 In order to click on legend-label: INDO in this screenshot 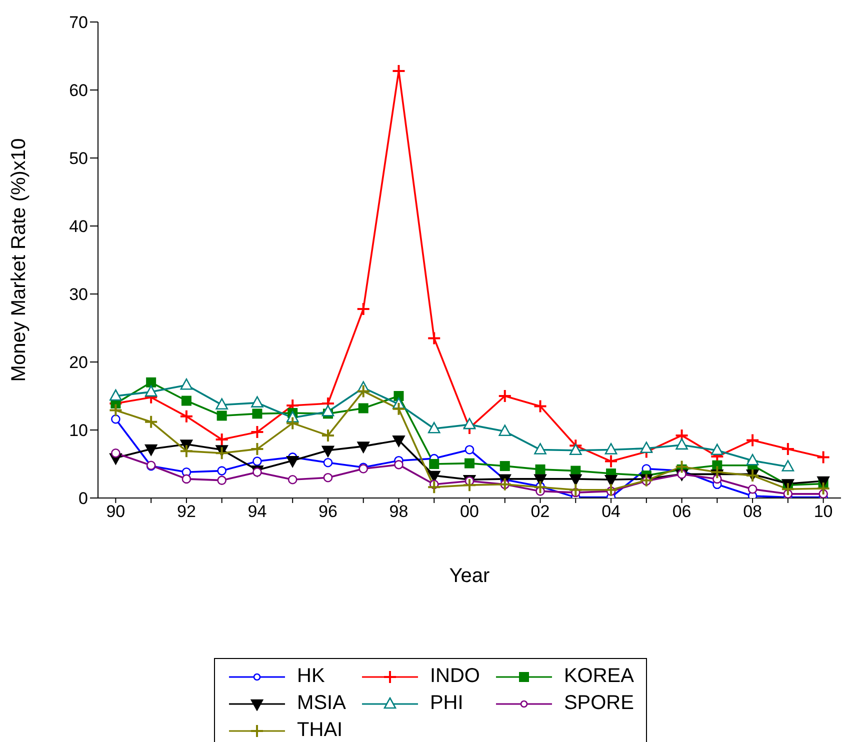, I will do `click(455, 676)`.